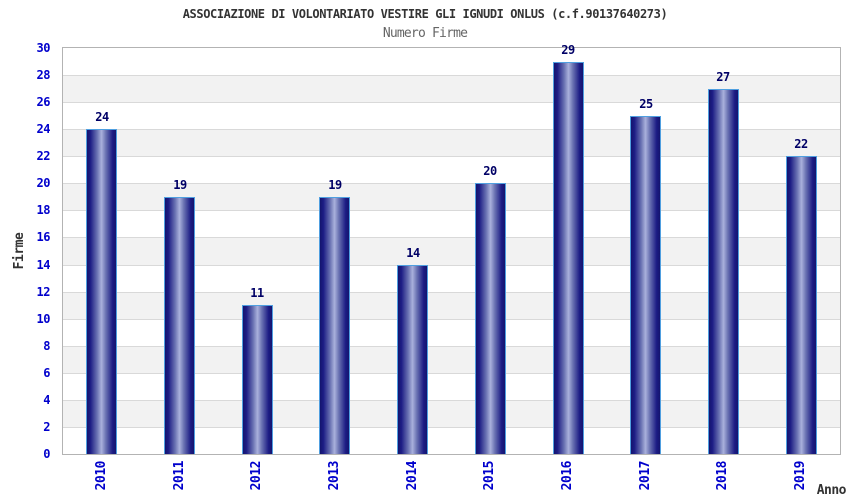 The width and height of the screenshot is (850, 500). Describe the element at coordinates (46, 427) in the screenshot. I see `y-tick-label: 2` at that location.